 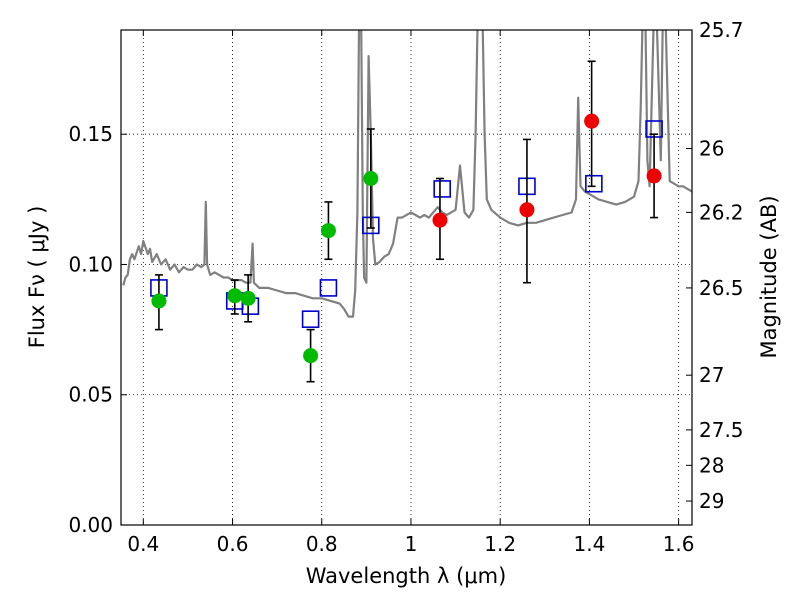 What do you see at coordinates (500, 544) in the screenshot?
I see `x-tick-label: 1.2` at bounding box center [500, 544].